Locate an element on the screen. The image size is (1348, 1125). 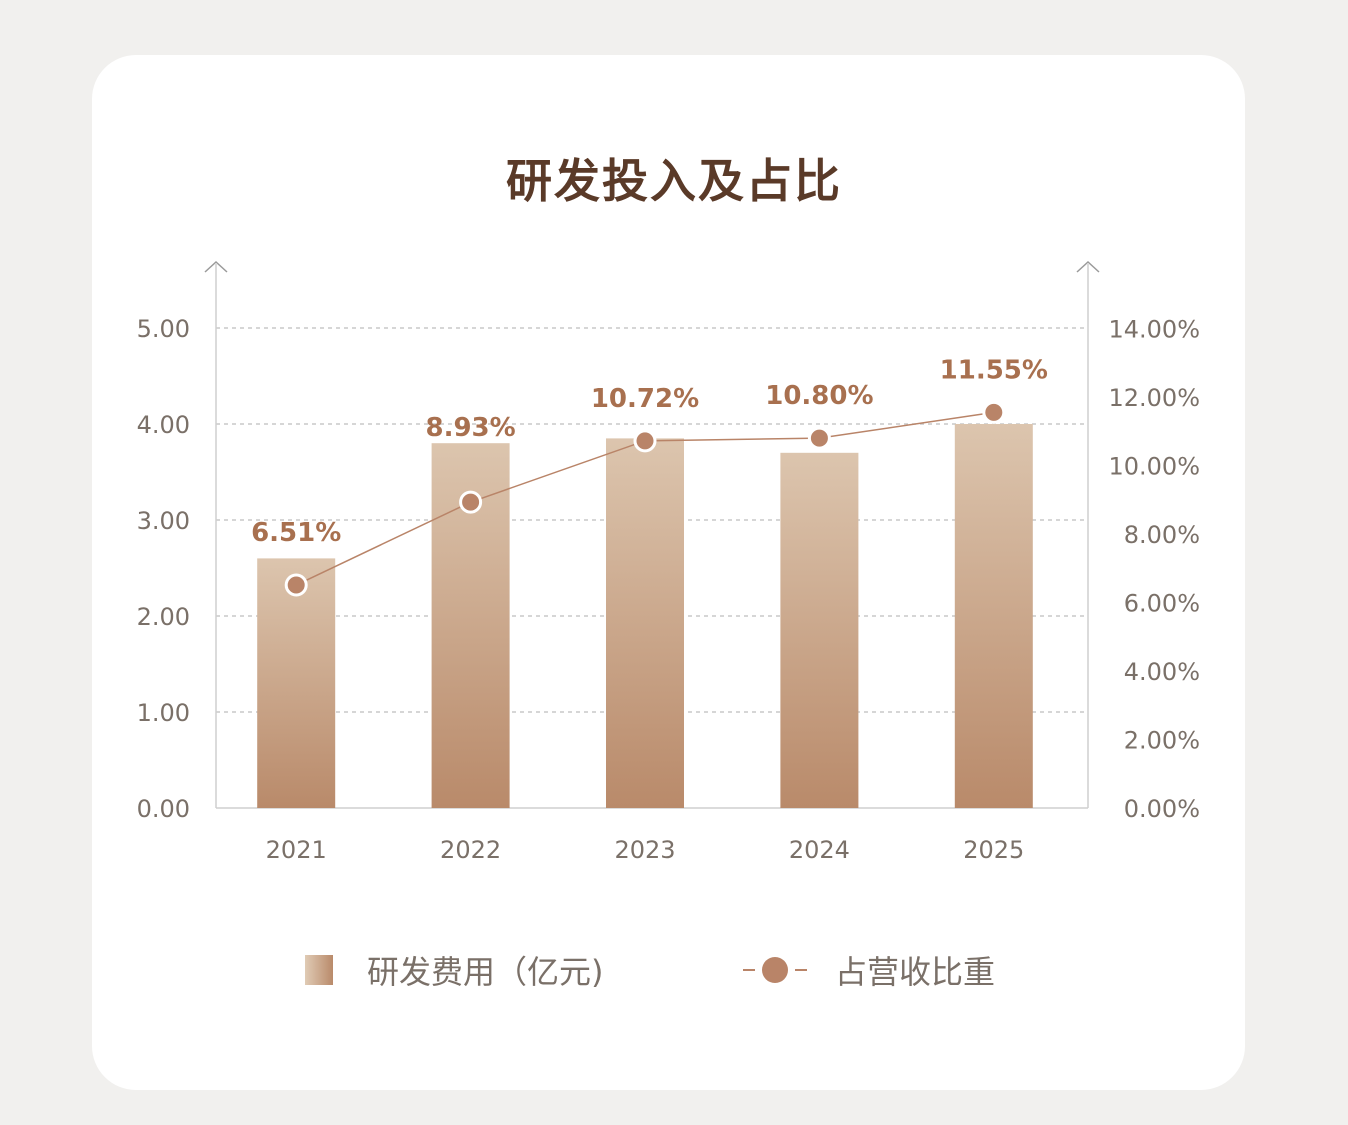
y-right-tick-label: 2.00% is located at coordinates (1162, 741).